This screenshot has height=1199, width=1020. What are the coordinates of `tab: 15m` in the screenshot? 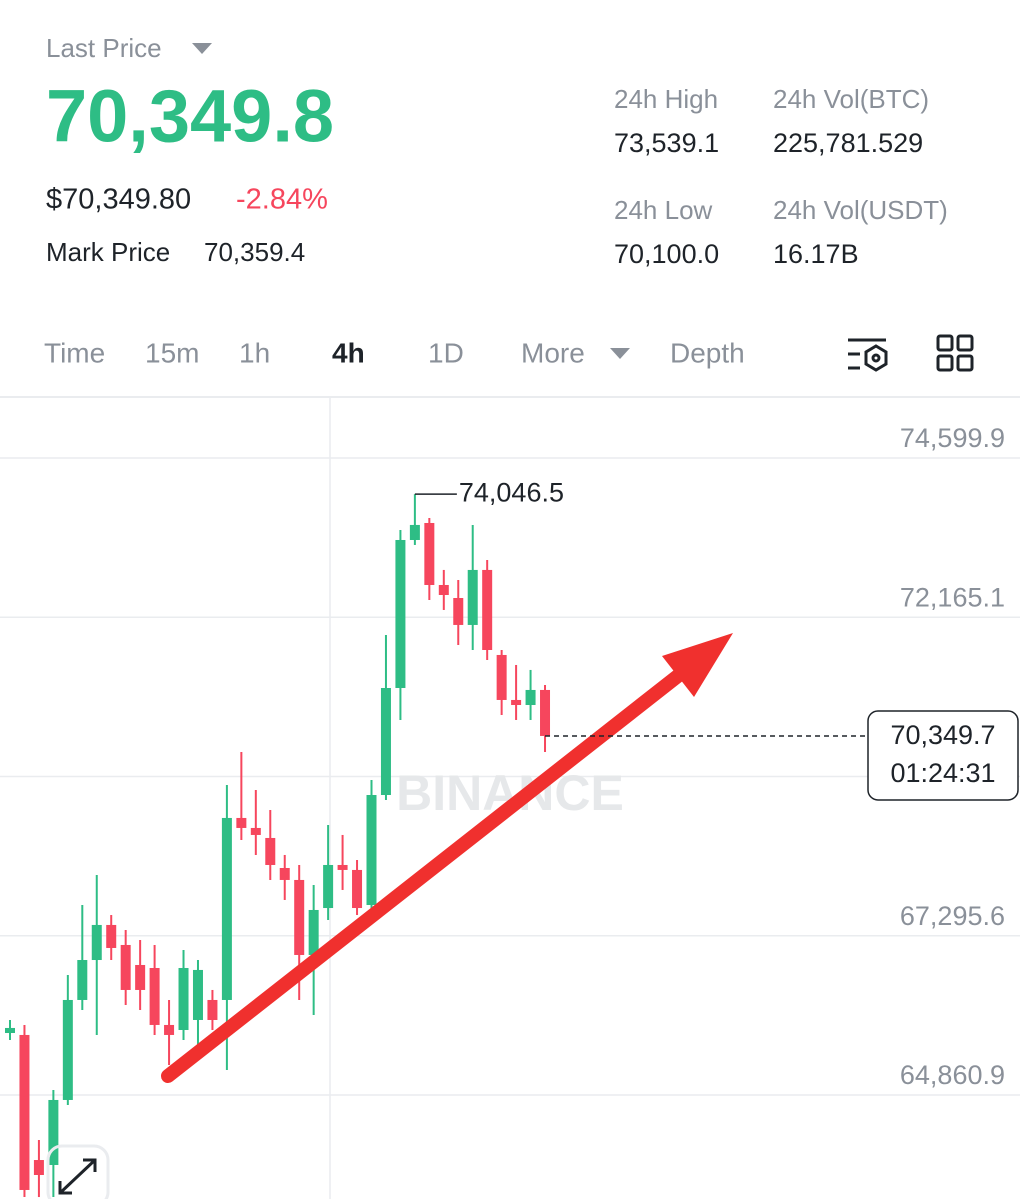 It's located at (172, 352).